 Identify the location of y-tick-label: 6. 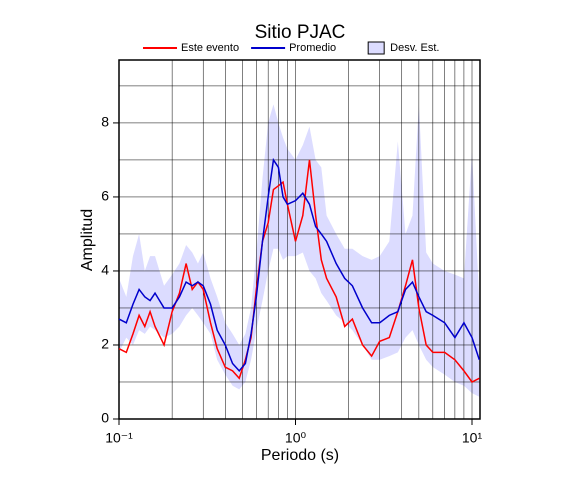
(105, 196).